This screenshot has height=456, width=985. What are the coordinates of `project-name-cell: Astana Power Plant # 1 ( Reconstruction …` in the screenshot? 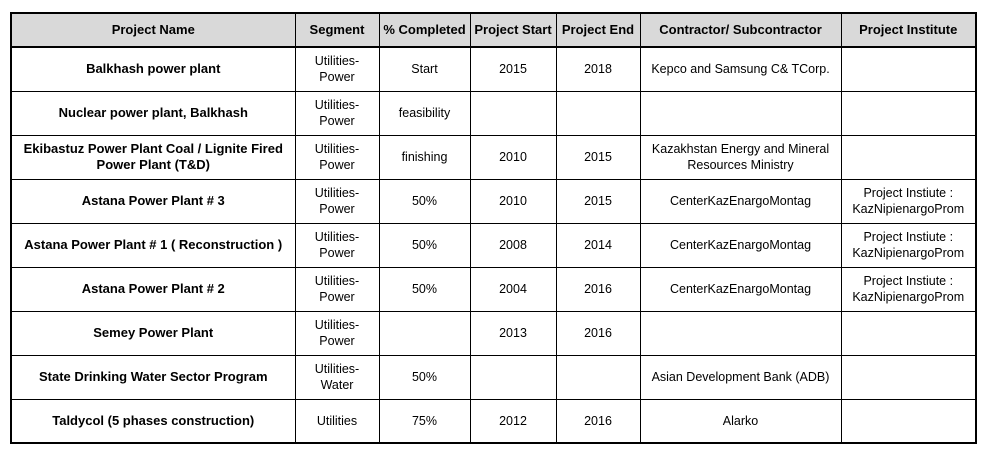 It's located at (153, 245).